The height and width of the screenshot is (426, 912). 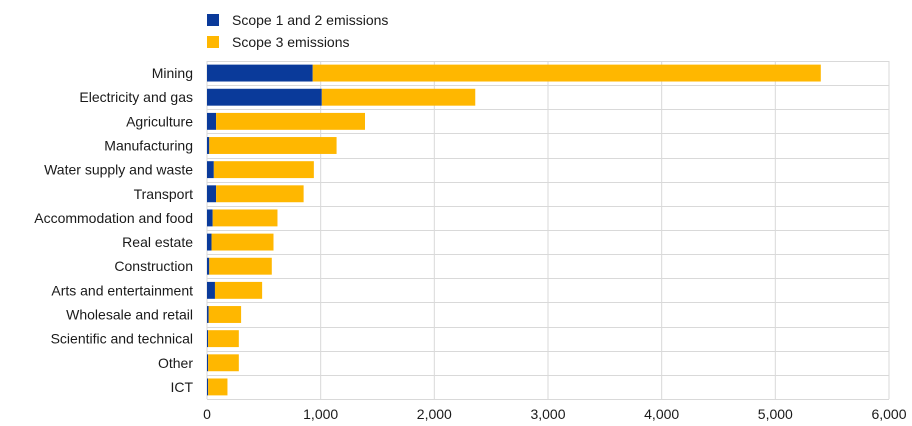 What do you see at coordinates (164, 194) in the screenshot?
I see `category-label-5: Transport` at bounding box center [164, 194].